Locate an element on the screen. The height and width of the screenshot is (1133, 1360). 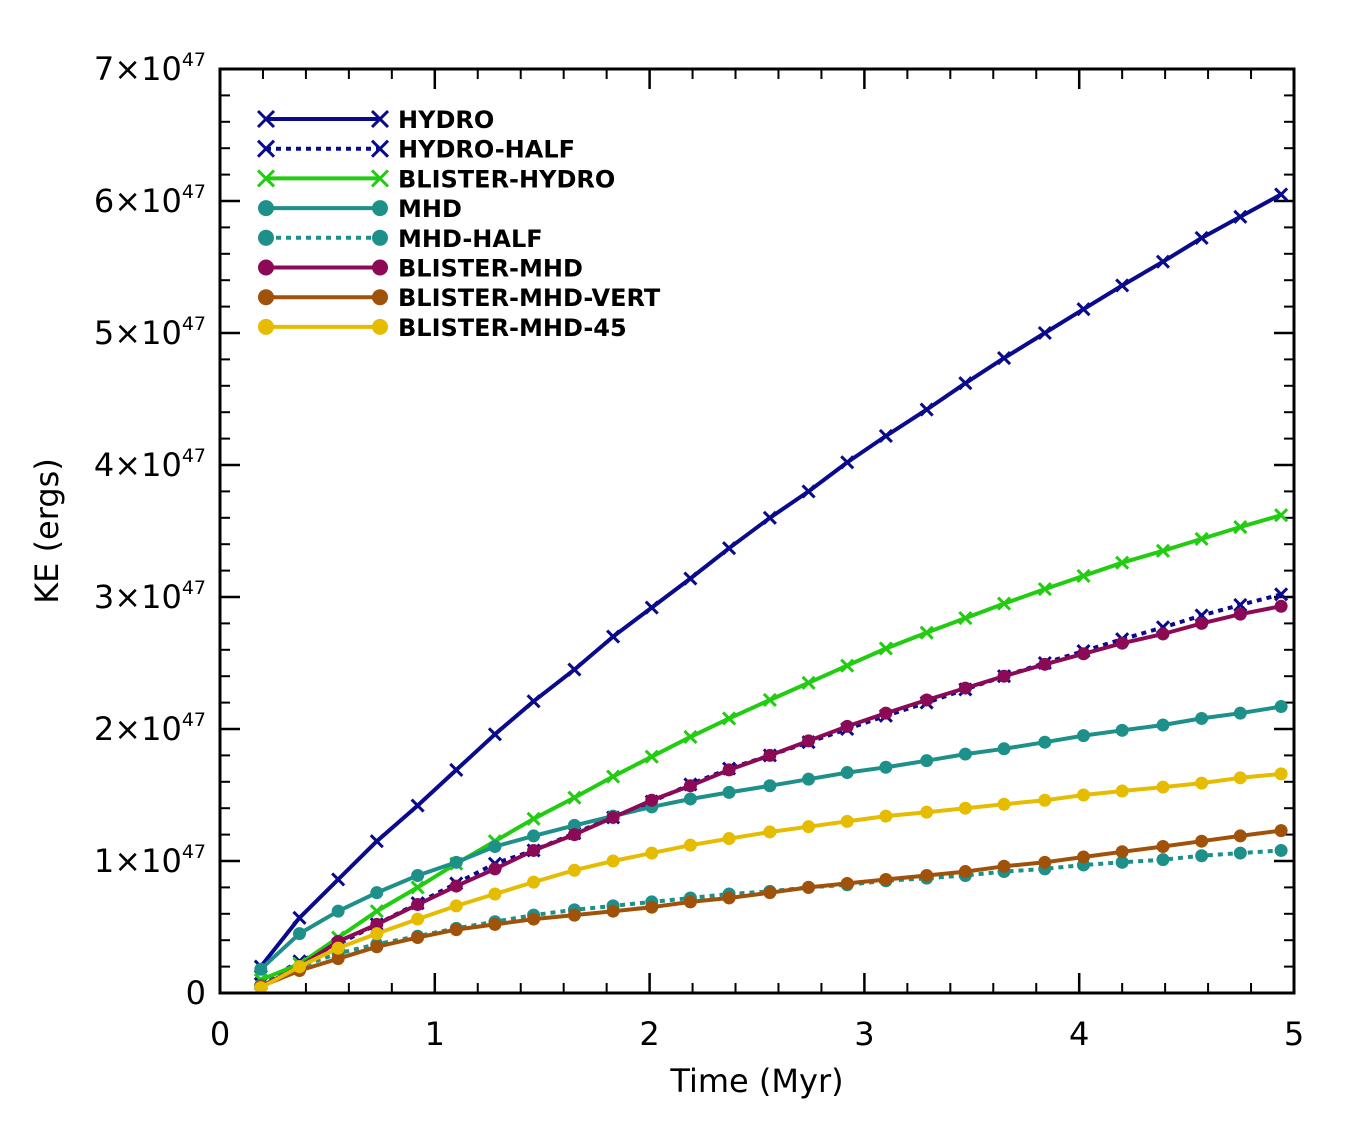
legend-label-hydro: HYDRO is located at coordinates (446, 120).